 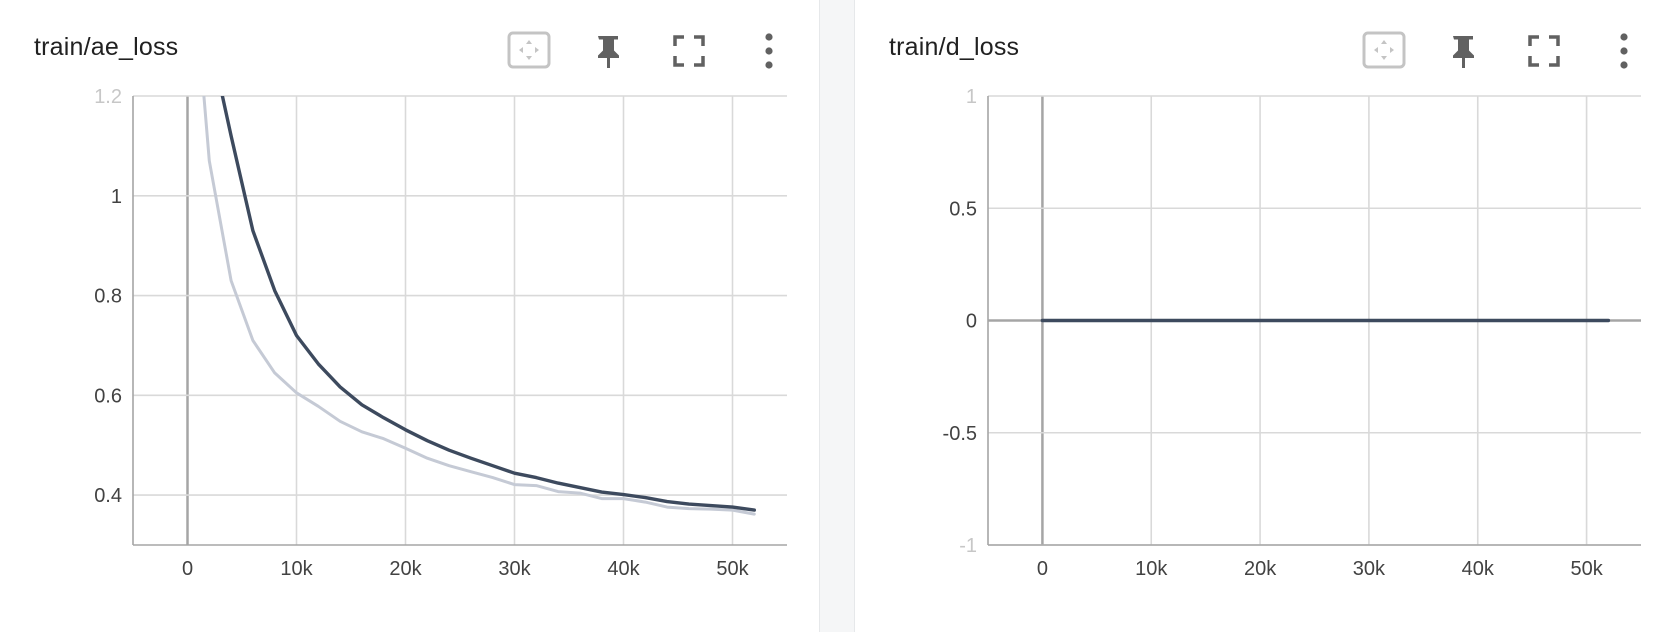 I want to click on y-tick-label: -1, so click(x=968, y=546).